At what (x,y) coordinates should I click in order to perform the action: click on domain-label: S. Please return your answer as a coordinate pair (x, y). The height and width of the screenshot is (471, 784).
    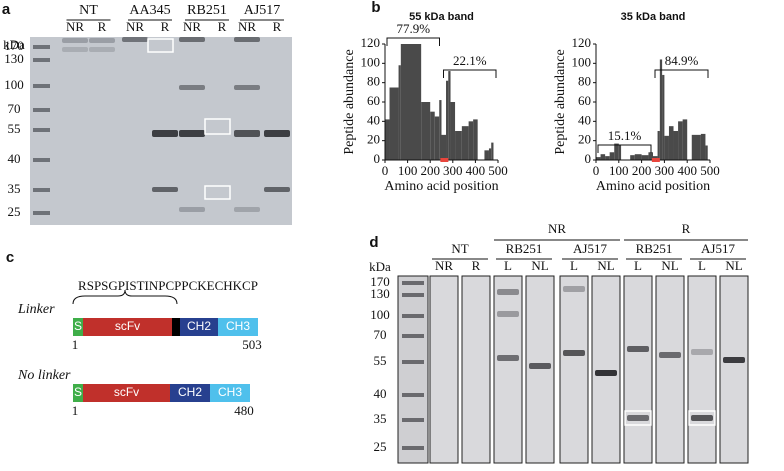
    Looking at the image, I should click on (78, 326).